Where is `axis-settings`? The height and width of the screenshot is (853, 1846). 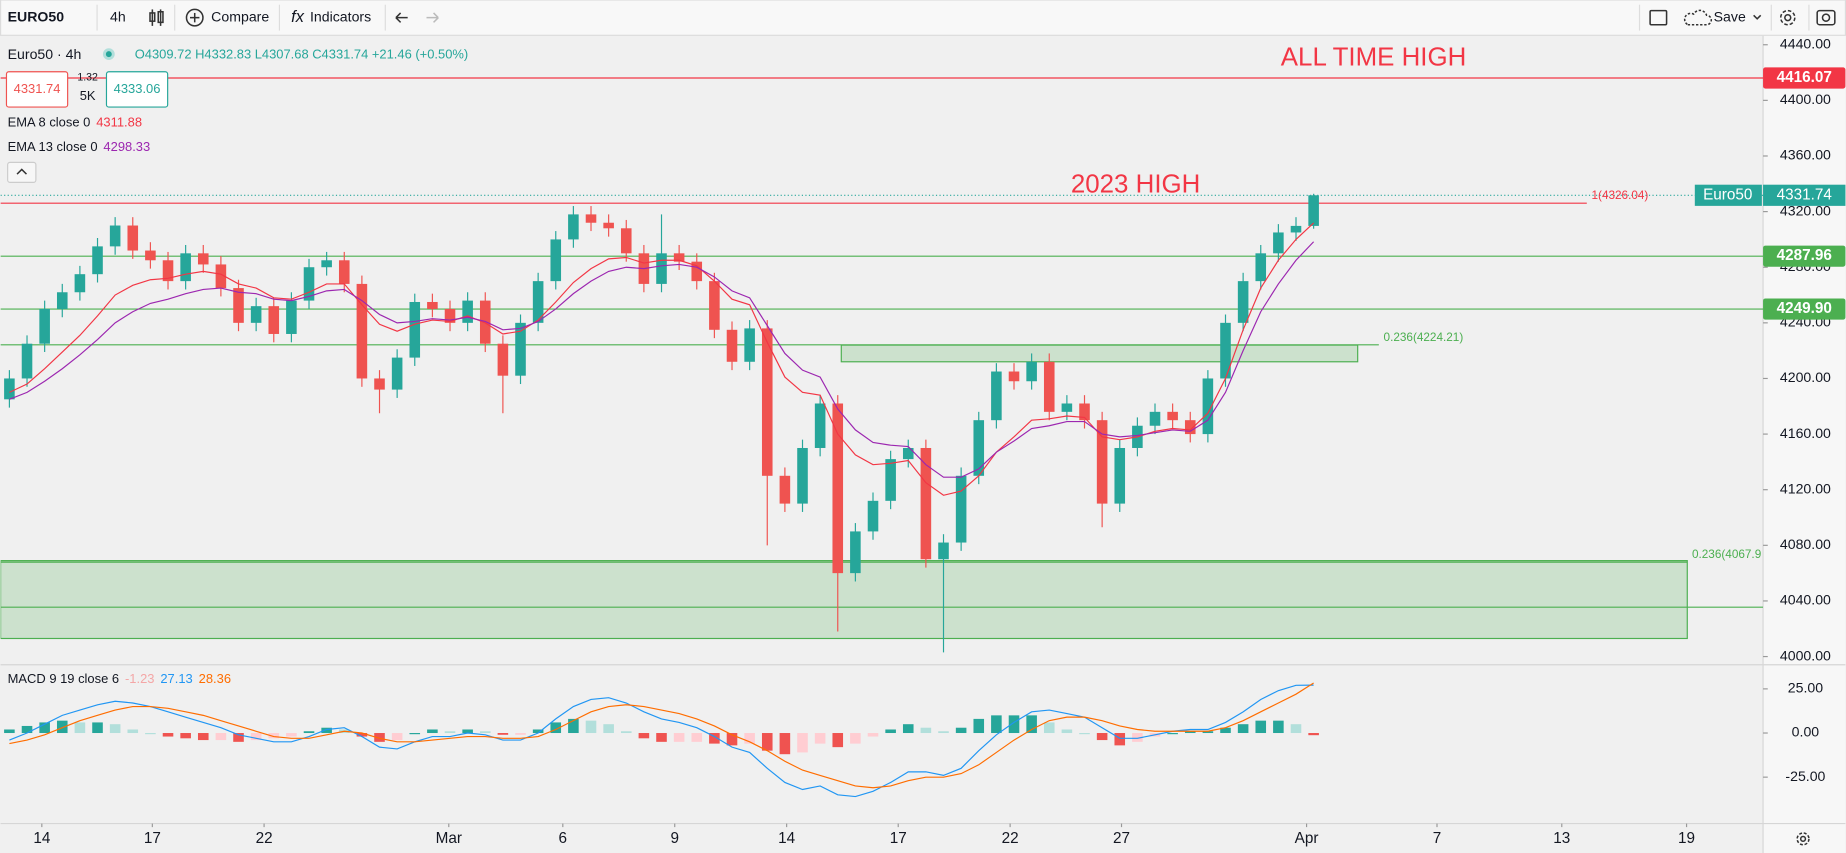
axis-settings is located at coordinates (1803, 839).